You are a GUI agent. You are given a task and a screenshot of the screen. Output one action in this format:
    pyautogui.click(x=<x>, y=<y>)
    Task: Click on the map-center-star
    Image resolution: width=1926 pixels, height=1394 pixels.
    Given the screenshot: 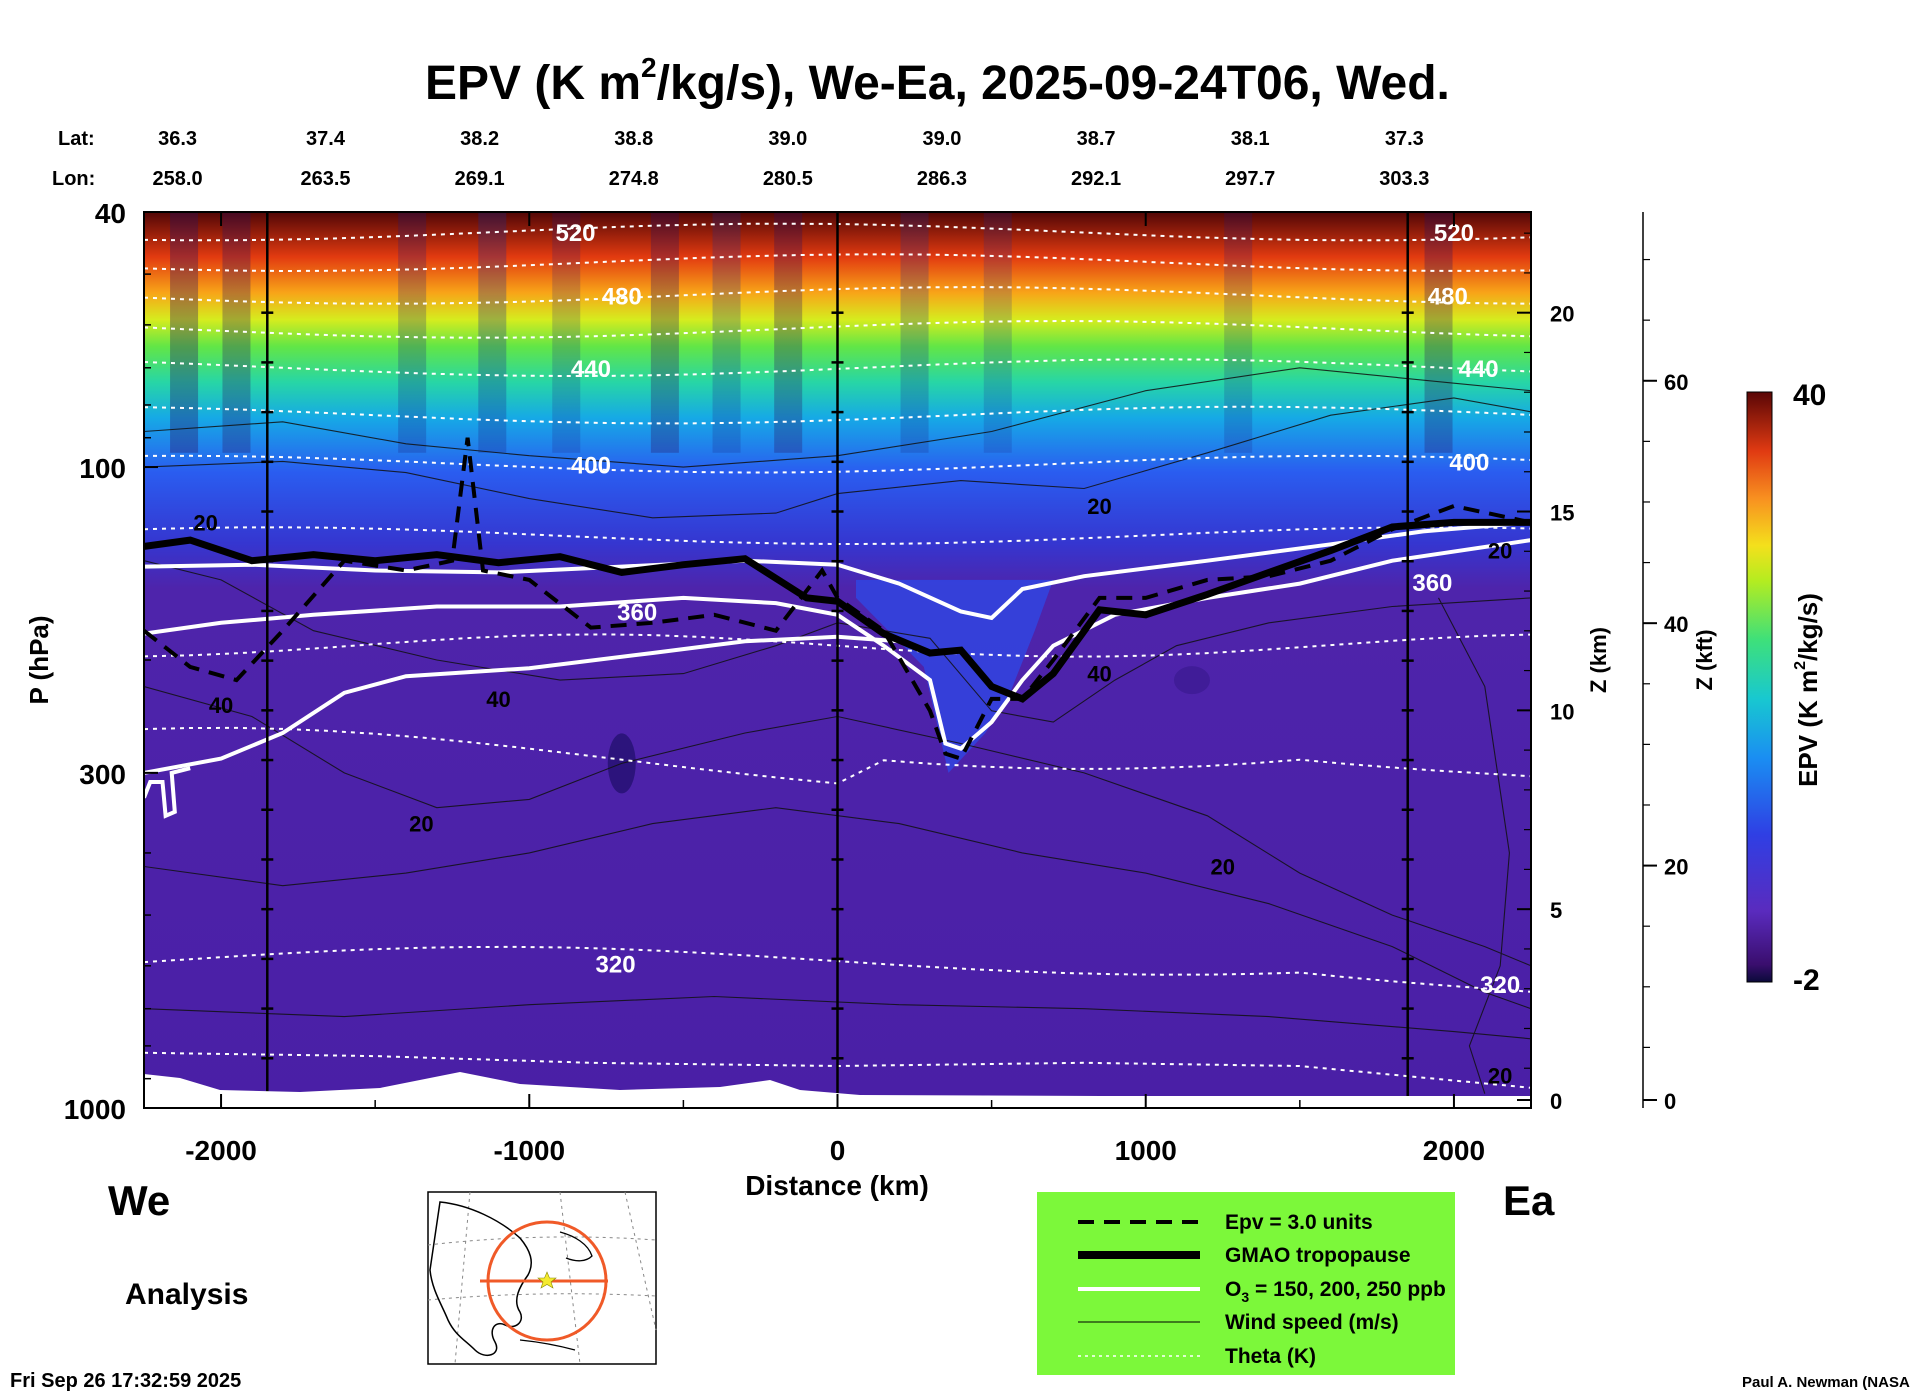 What is the action you would take?
    pyautogui.click(x=547, y=1280)
    